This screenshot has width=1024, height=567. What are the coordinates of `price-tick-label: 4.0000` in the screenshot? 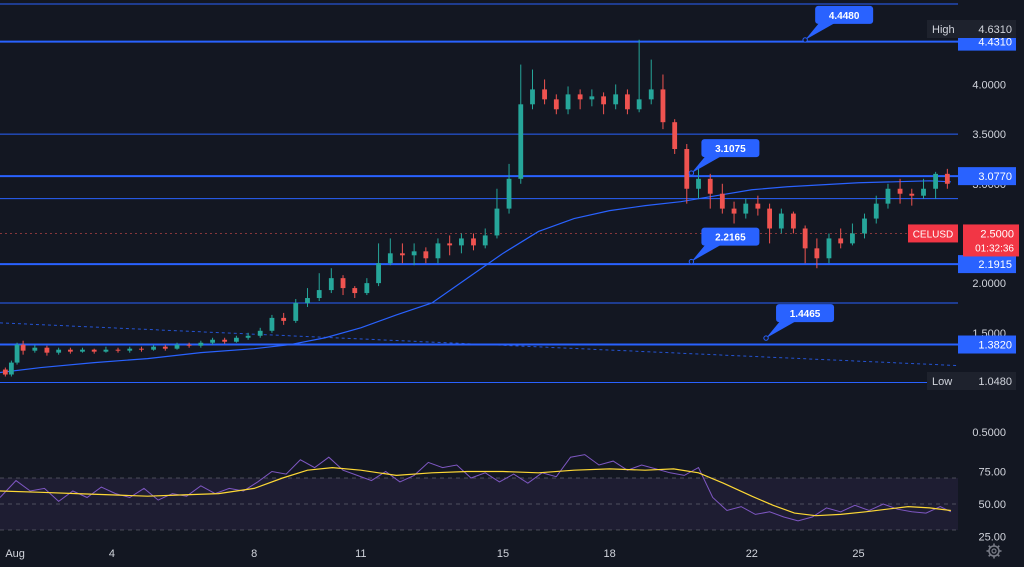 It's located at (989, 85).